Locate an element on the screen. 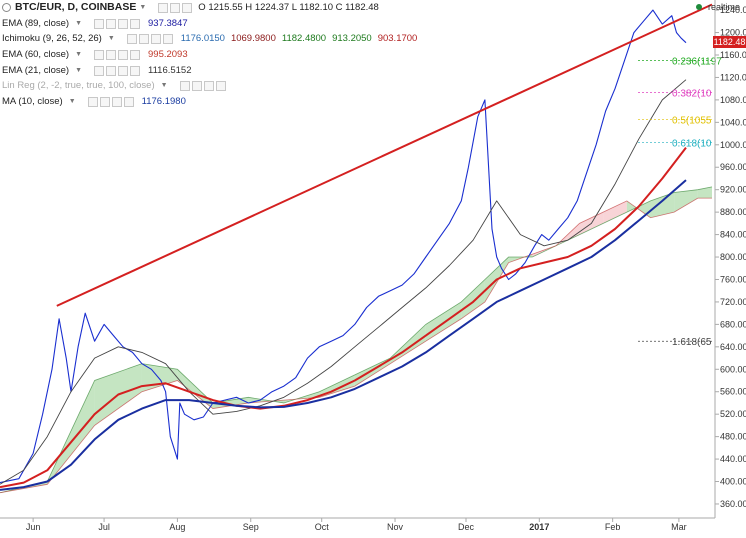  x-tick-label: Feb is located at coordinates (613, 527).